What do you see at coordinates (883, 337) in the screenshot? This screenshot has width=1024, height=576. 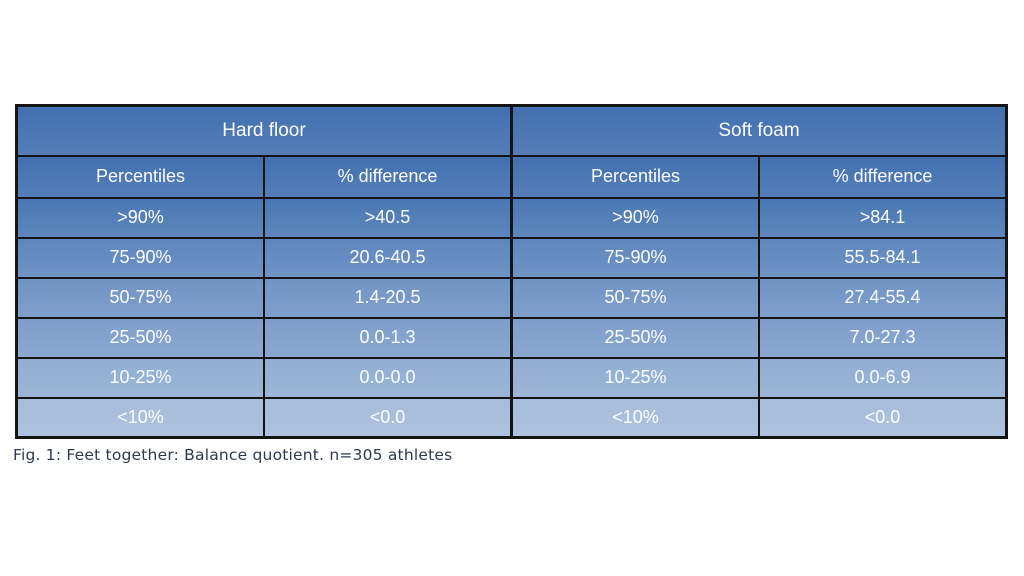 I see `table-cell: 7.0-27.3` at bounding box center [883, 337].